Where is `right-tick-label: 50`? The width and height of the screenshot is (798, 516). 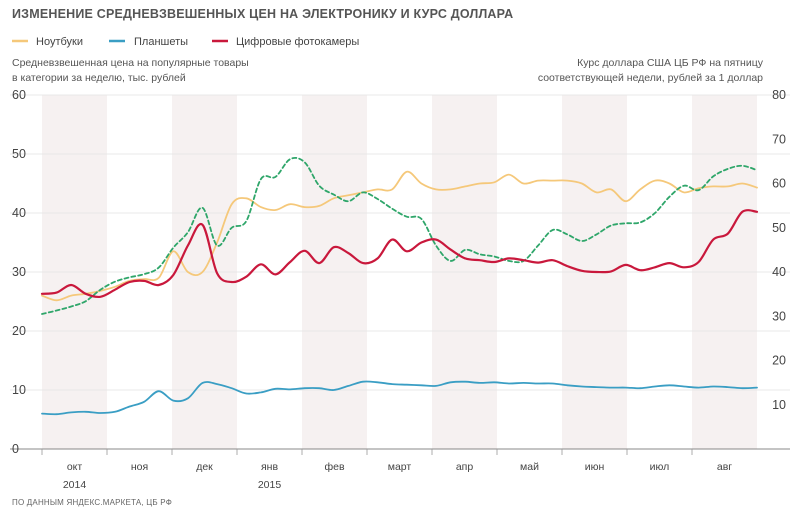 right-tick-label: 50 is located at coordinates (779, 228).